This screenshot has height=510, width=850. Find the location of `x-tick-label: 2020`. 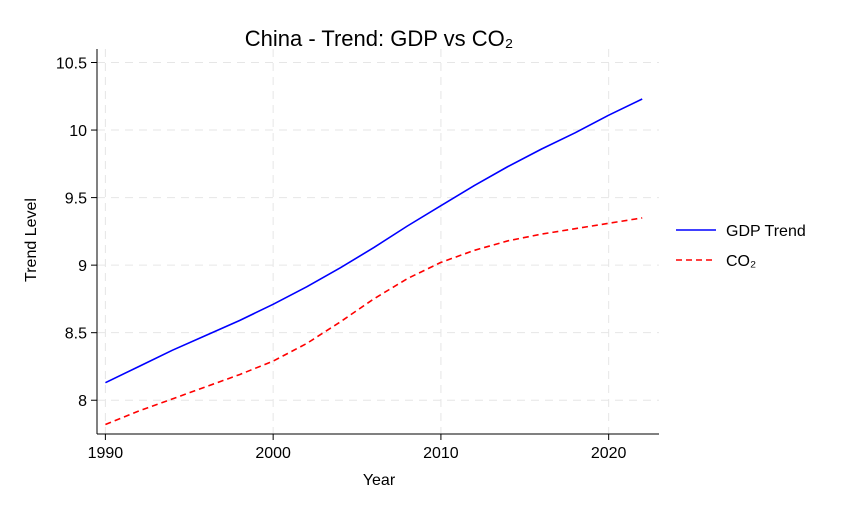

x-tick-label: 2020 is located at coordinates (609, 453).